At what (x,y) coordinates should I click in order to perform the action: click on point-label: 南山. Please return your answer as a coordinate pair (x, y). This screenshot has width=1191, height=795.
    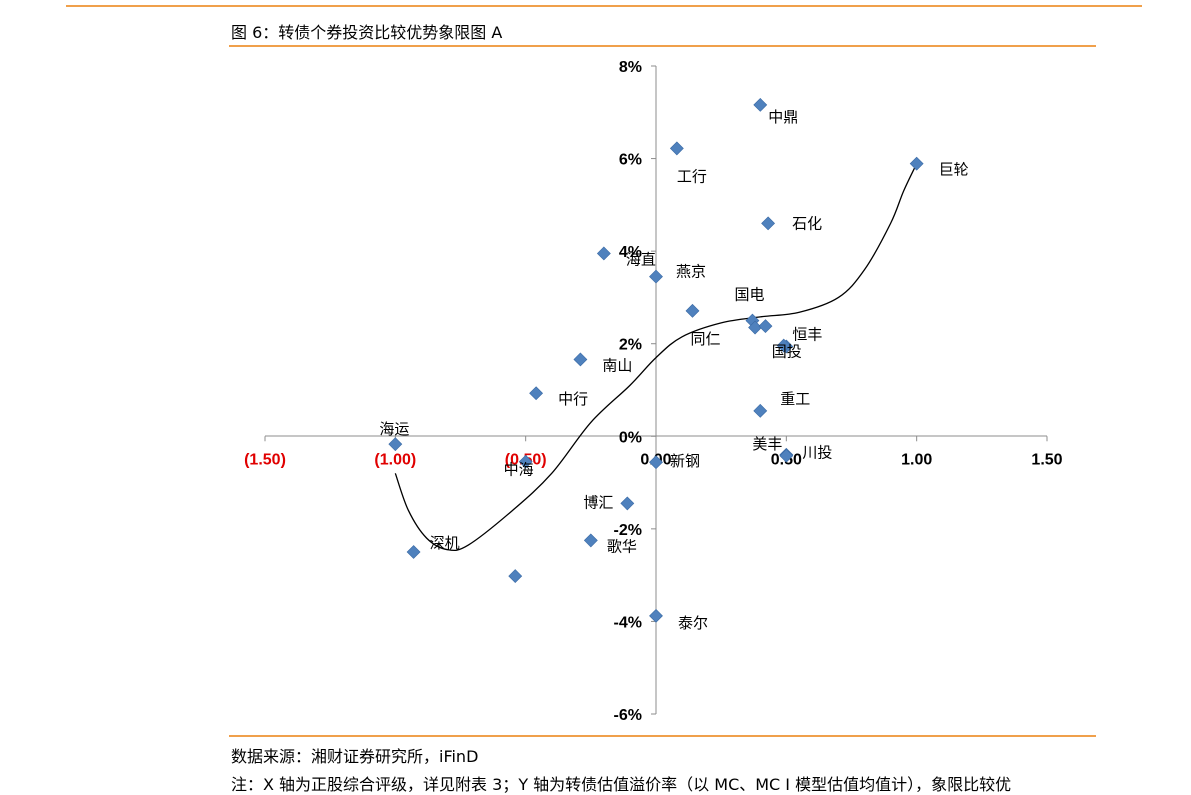
    Looking at the image, I should click on (617, 365).